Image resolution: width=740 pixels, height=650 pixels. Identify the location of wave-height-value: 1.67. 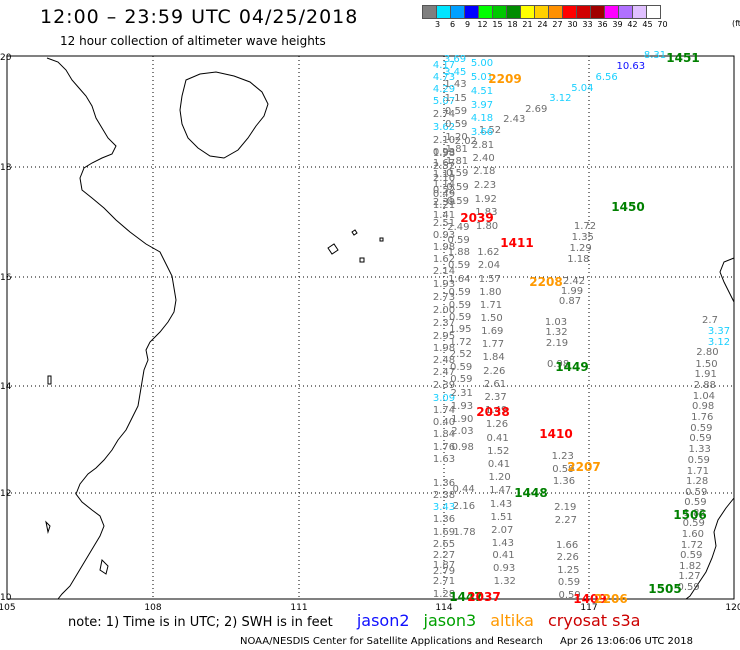
(444, 163).